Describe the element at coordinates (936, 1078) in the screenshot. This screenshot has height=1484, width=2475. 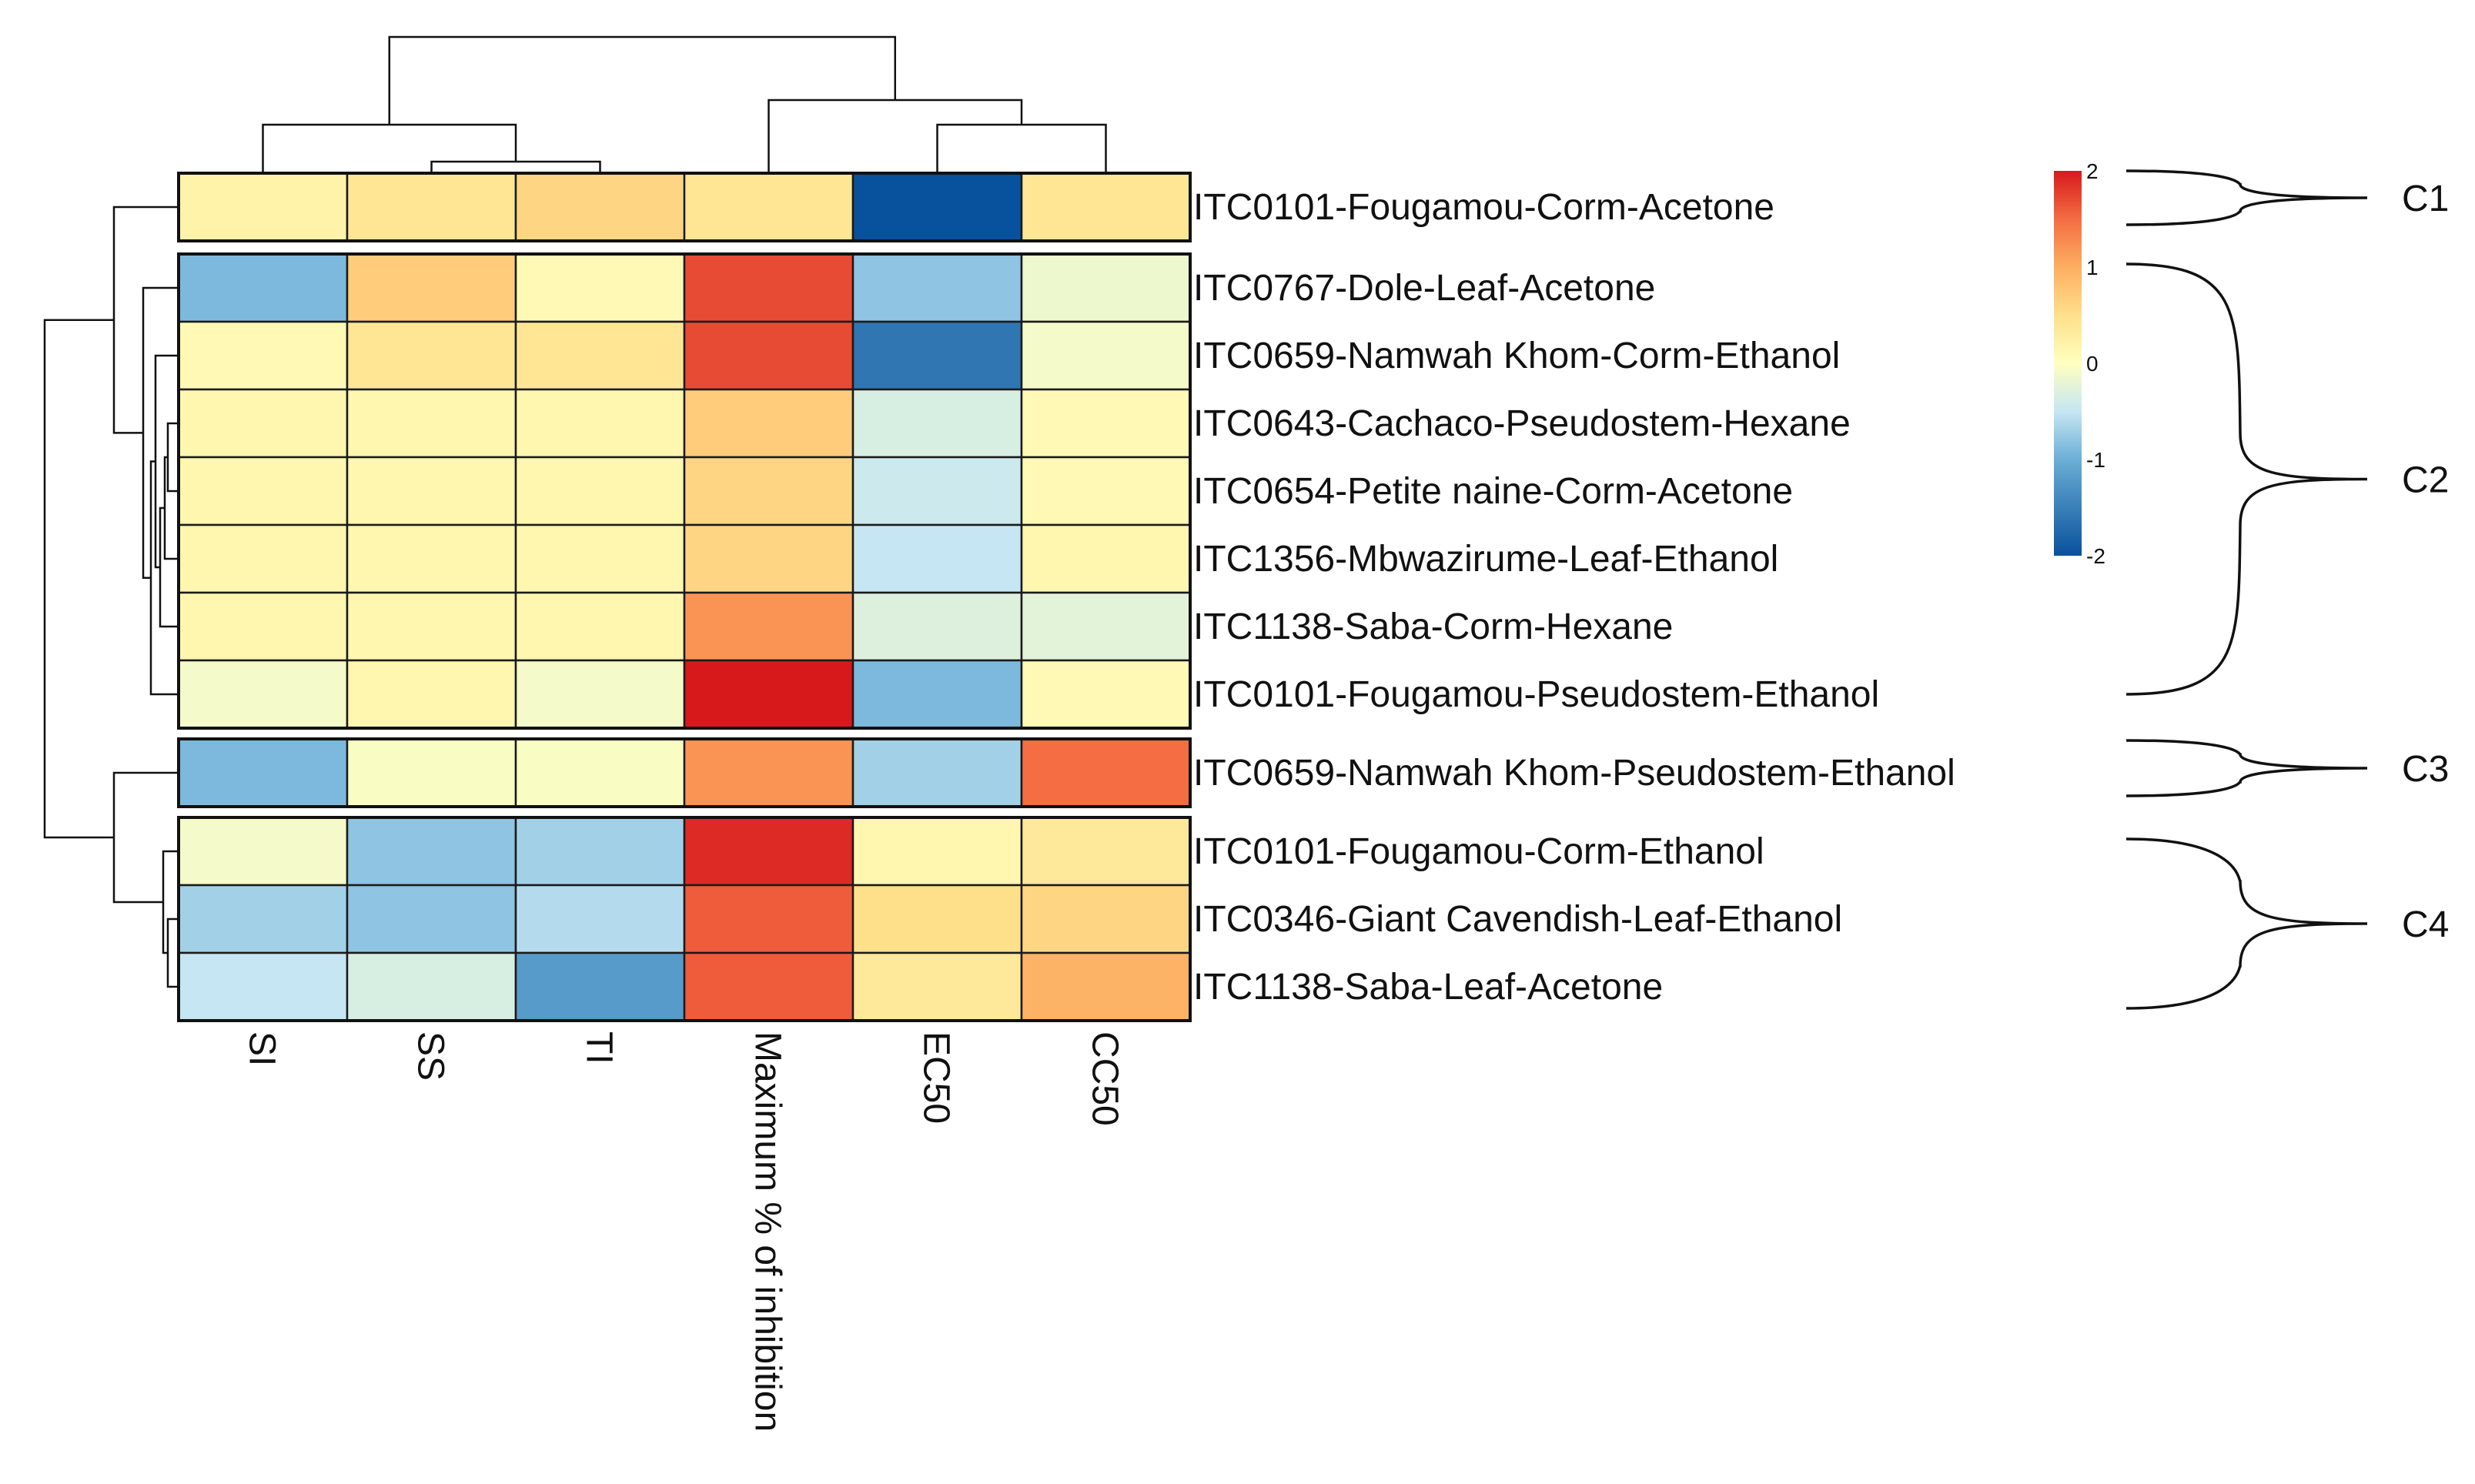
I see `column-label-ec50: EC50` at that location.